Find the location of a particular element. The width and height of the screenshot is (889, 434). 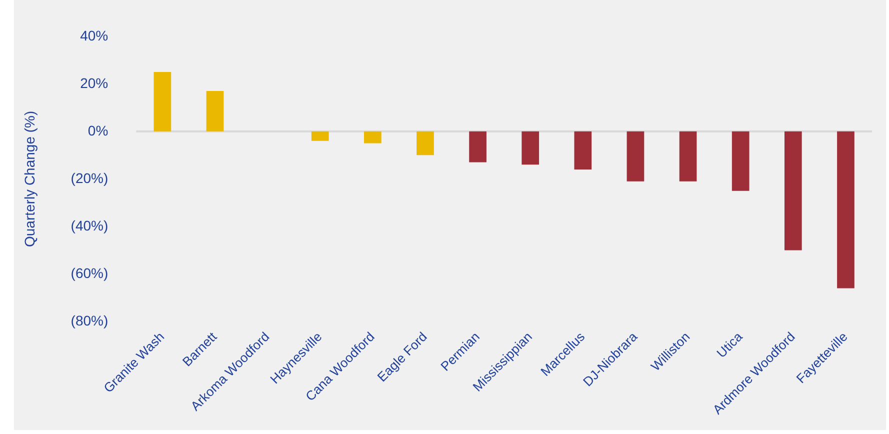

y-tick-label: 40% is located at coordinates (94, 35).